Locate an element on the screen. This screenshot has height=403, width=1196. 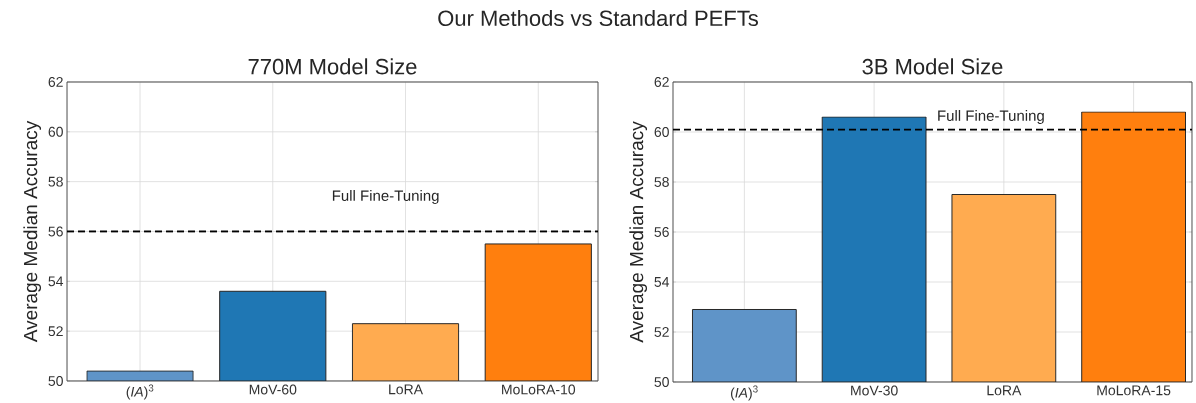
chart-title: 3B Model Size is located at coordinates (932, 66).